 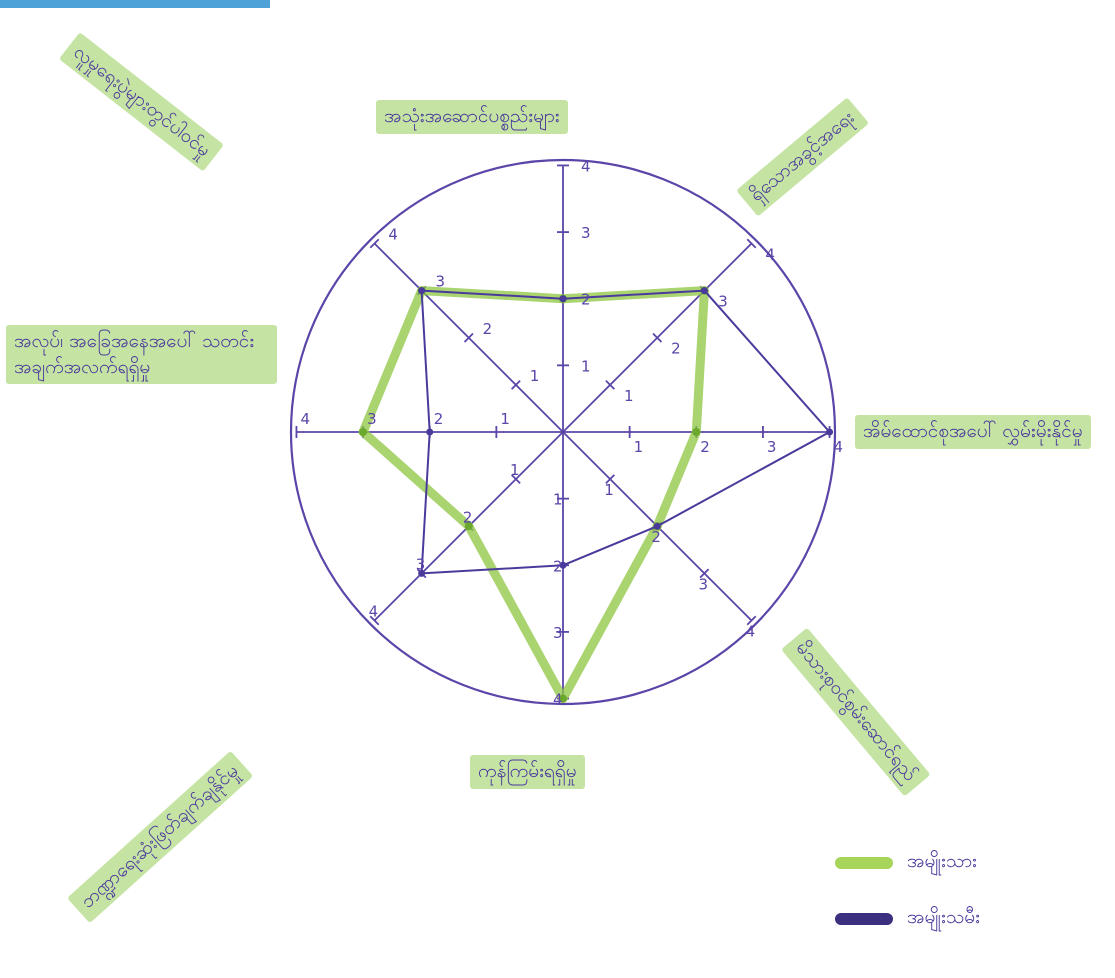 What do you see at coordinates (942, 861) in the screenshot?
I see `legend-label: အမျိုးသား` at bounding box center [942, 861].